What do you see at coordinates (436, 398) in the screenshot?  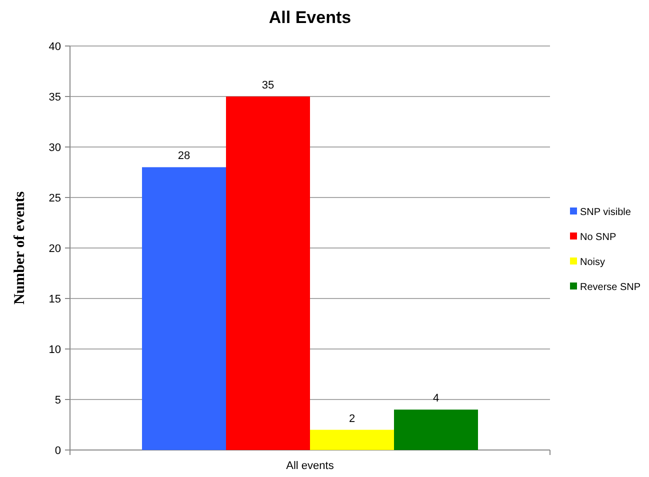 I see `data-label: 4` at bounding box center [436, 398].